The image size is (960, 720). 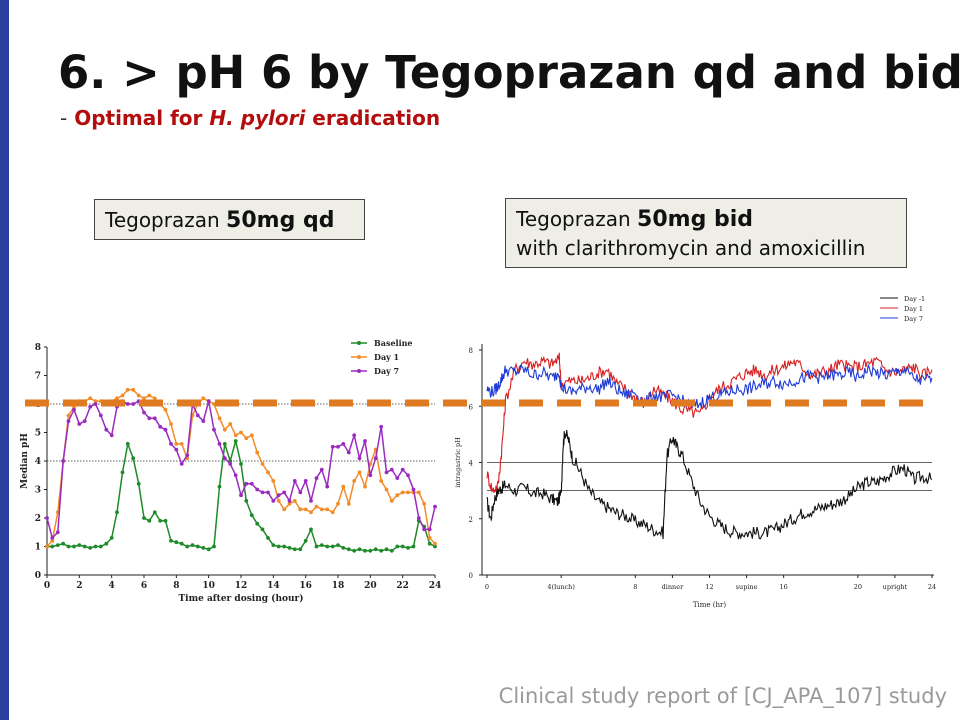 What do you see at coordinates (38, 548) in the screenshot?
I see `y-tick-label: 1` at bounding box center [38, 548].